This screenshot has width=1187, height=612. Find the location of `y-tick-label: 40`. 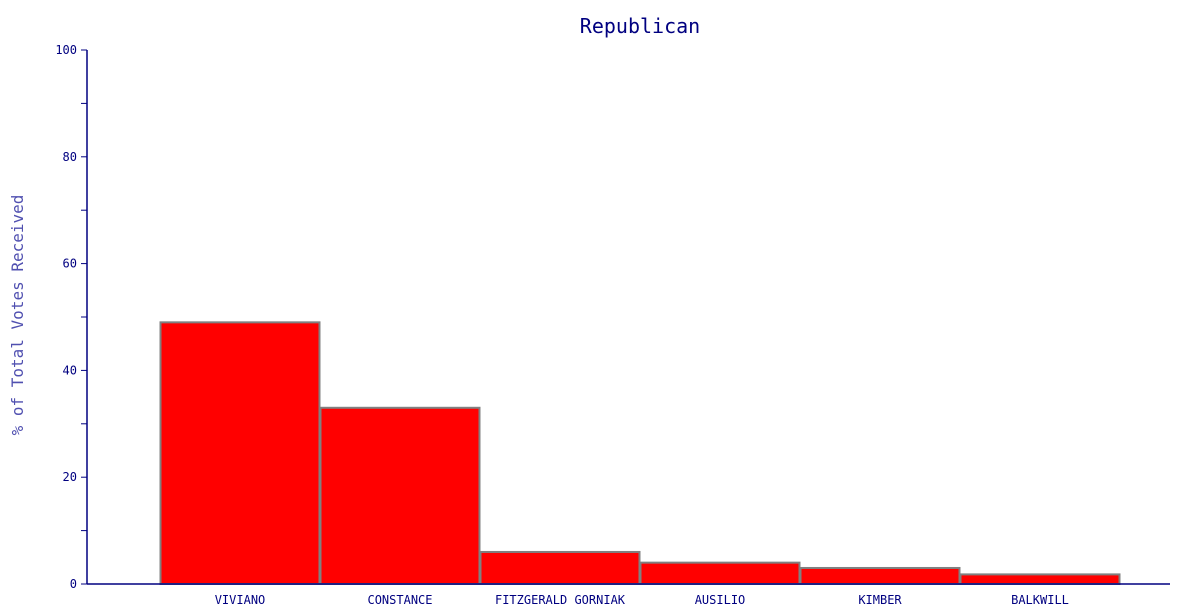

y-tick-label: 40 is located at coordinates (70, 370).